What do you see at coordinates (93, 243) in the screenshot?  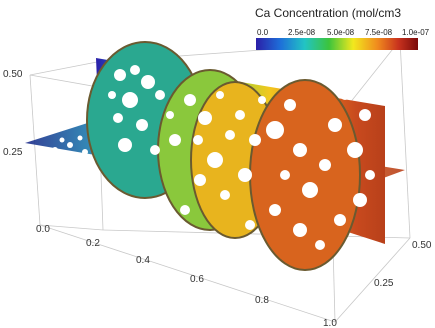 I see `x-tick-label: 0.2` at bounding box center [93, 243].